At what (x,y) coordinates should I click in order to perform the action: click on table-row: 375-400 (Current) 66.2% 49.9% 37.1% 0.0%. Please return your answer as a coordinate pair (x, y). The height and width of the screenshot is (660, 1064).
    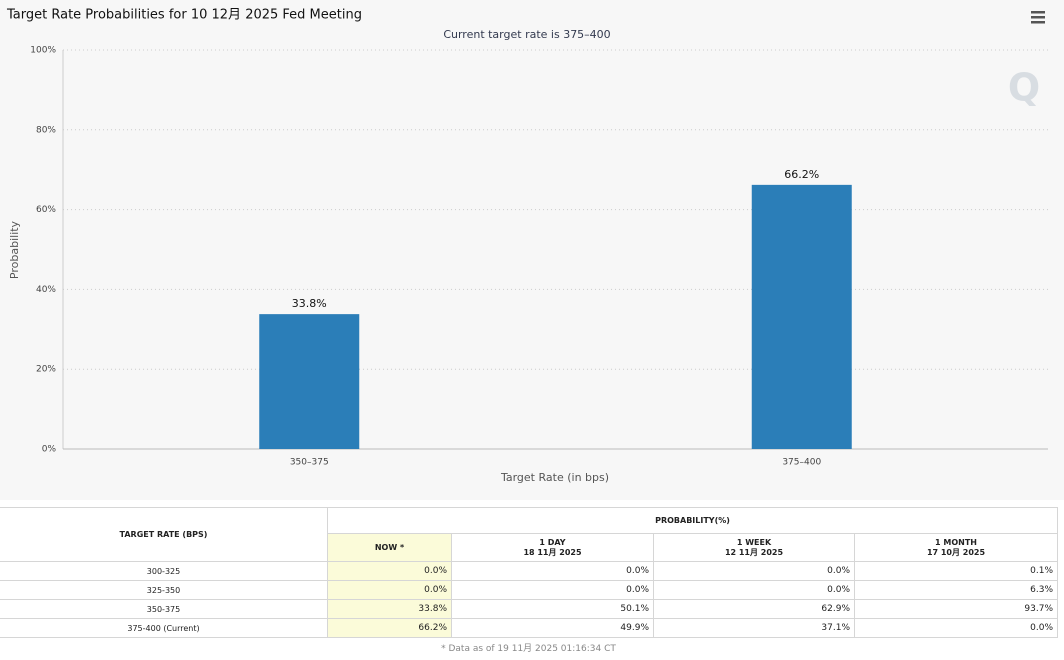
    Looking at the image, I should click on (529, 628).